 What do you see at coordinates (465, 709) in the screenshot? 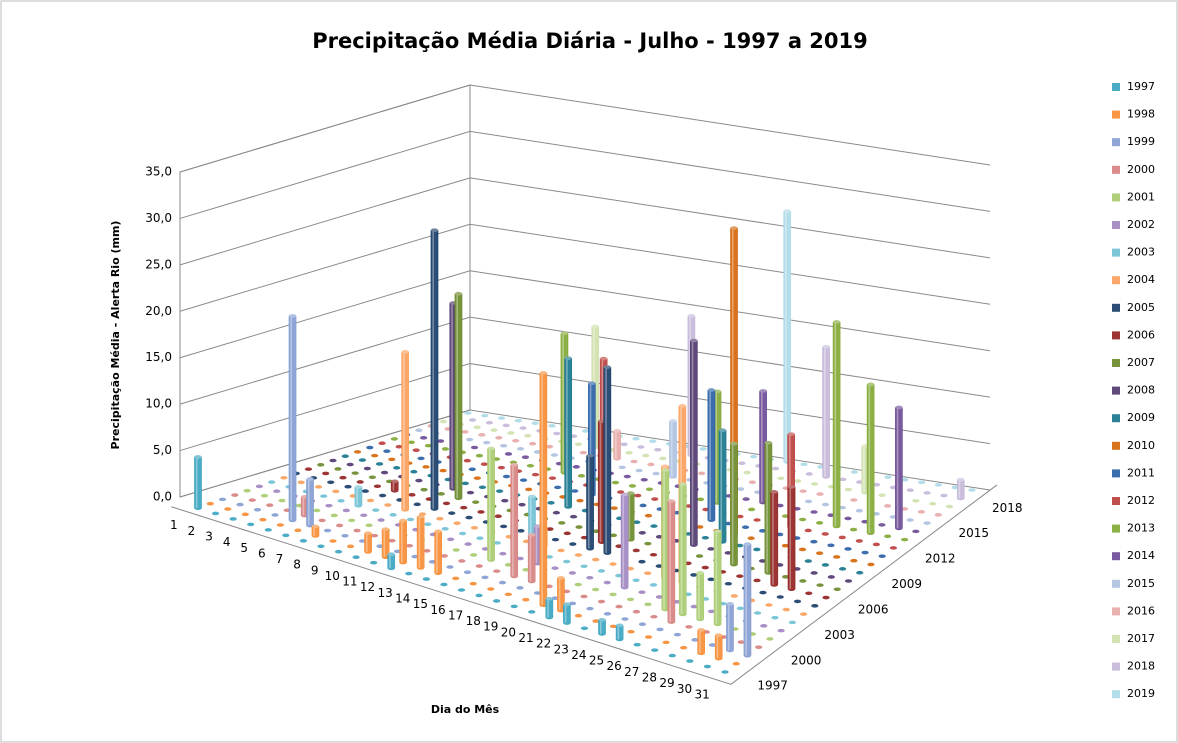
I see `x-axis-title: Dia do Mês` at bounding box center [465, 709].